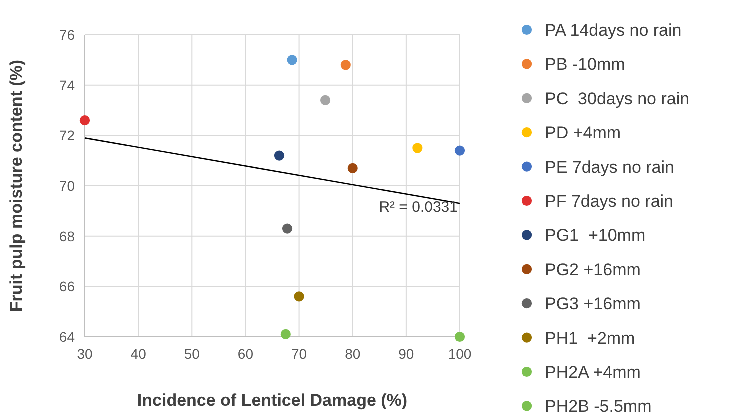 The width and height of the screenshot is (735, 416). Describe the element at coordinates (613, 30) in the screenshot. I see `legend-label: PA 14days no rain` at that location.